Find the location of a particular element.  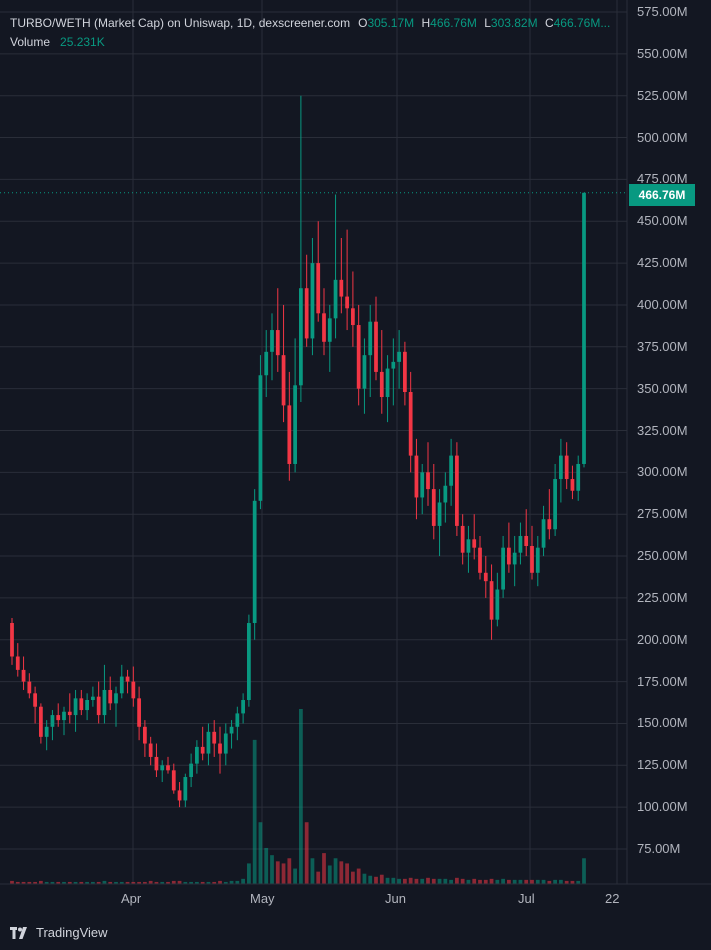

price-axis-tick-label: 225.00M is located at coordinates (662, 597).